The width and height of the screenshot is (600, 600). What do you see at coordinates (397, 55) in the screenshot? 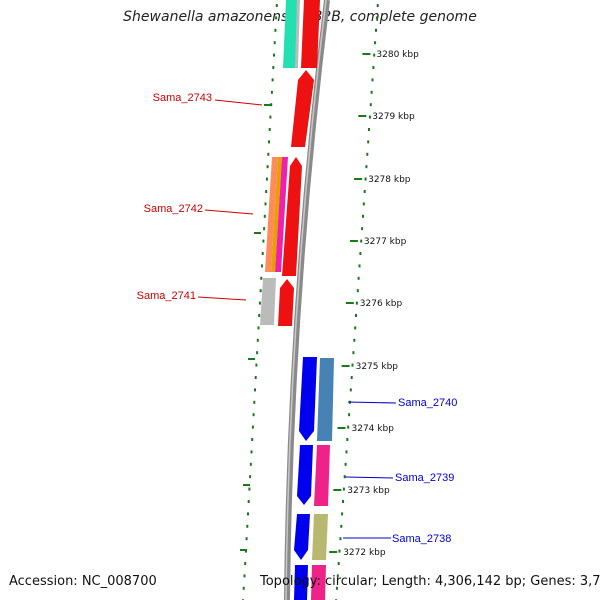
I see `kbp-tick-label: 3280 kbp` at bounding box center [397, 55].